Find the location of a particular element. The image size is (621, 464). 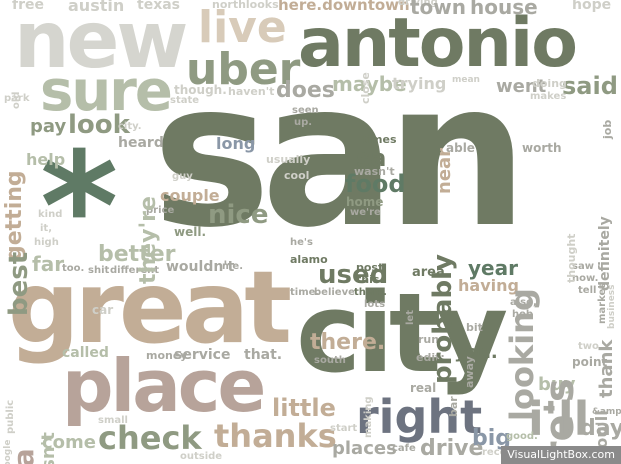

word-isnt: isn't is located at coordinates (48, 448).